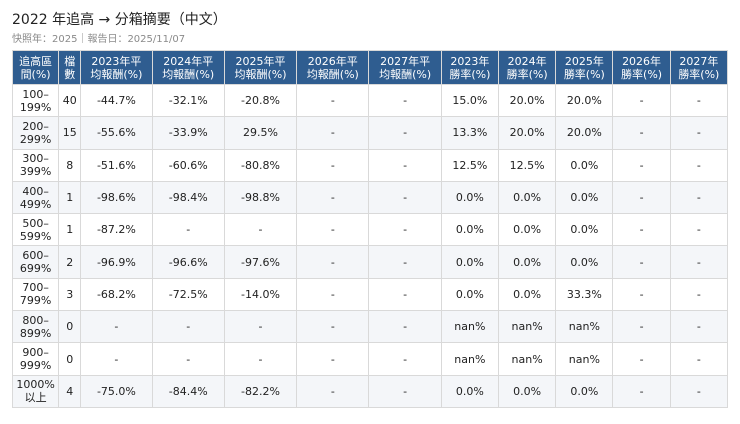 This screenshot has height=424, width=740. I want to click on header-line: 2023年平, so click(116, 61).